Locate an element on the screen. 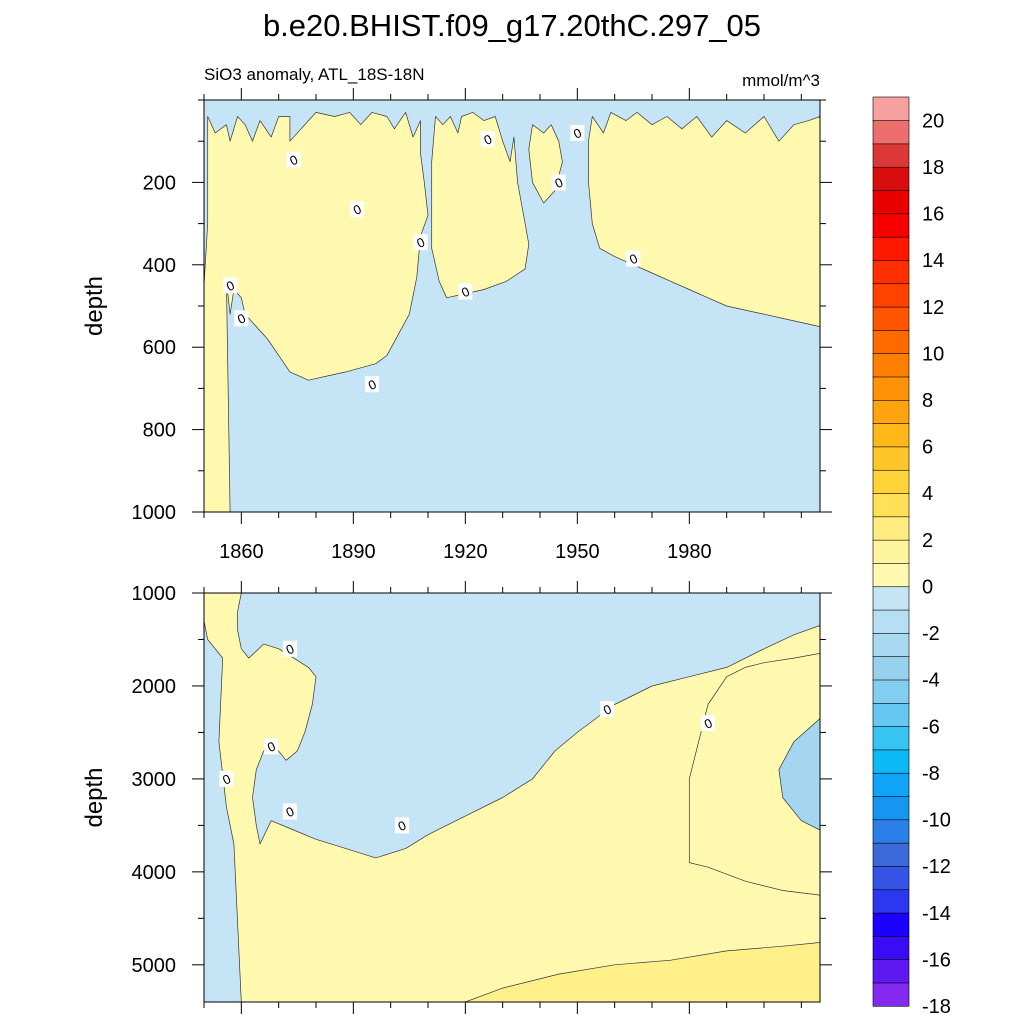 This screenshot has width=1024, height=1024. subtitle-left: SiO3 anomaly, ATL_18S-18N is located at coordinates (314, 74).